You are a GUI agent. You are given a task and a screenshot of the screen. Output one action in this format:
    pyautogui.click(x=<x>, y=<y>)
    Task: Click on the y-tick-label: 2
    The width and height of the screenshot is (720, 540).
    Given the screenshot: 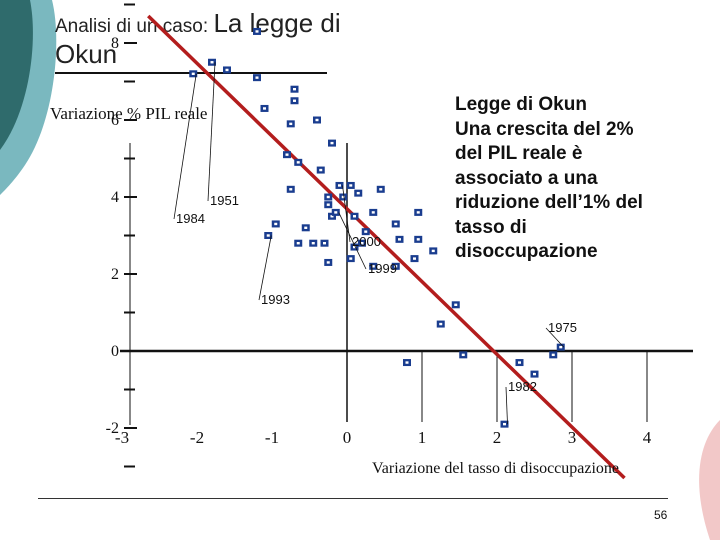 What is the action you would take?
    pyautogui.click(x=115, y=274)
    